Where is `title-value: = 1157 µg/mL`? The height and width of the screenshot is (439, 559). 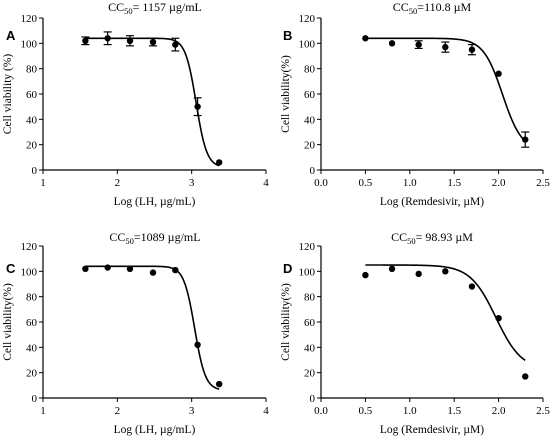 title-value: = 1157 µg/mL is located at coordinates (167, 7).